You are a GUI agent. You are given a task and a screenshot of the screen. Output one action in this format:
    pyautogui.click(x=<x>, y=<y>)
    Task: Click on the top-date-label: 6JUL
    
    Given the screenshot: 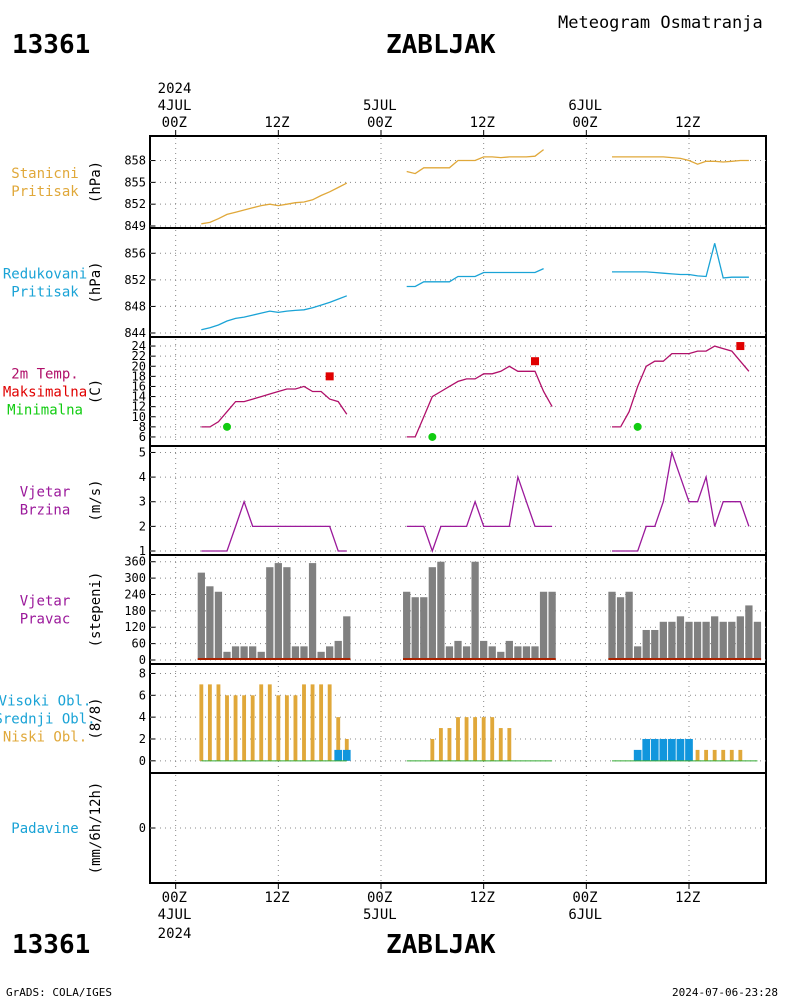 What is the action you would take?
    pyautogui.click(x=585, y=106)
    